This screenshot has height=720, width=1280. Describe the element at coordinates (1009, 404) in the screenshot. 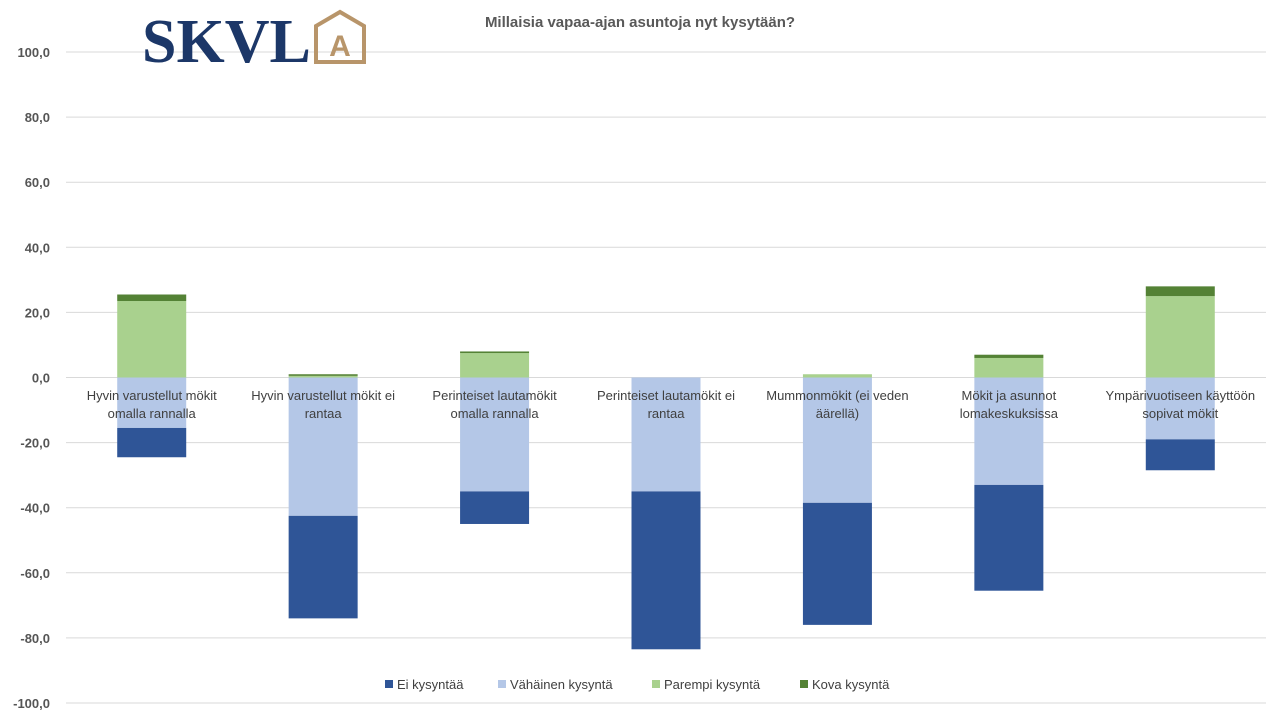

I see `category-label: Mökit ja asunnot lomakeskuksissa` at that location.